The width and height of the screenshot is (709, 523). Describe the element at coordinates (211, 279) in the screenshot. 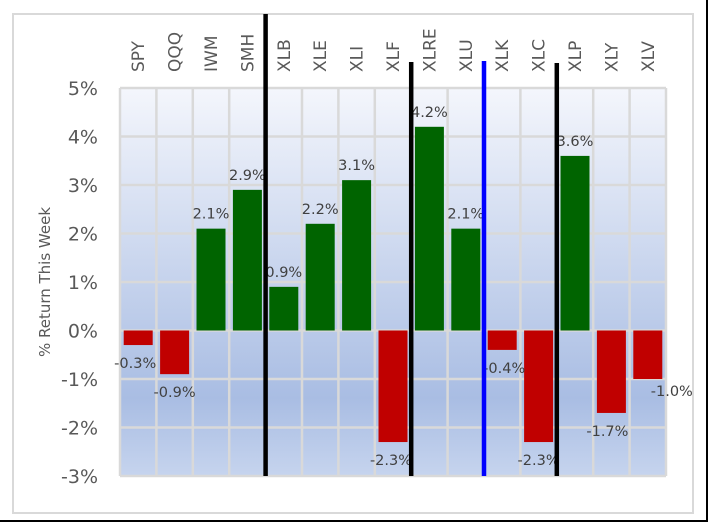

I see `bar-iwm` at that location.